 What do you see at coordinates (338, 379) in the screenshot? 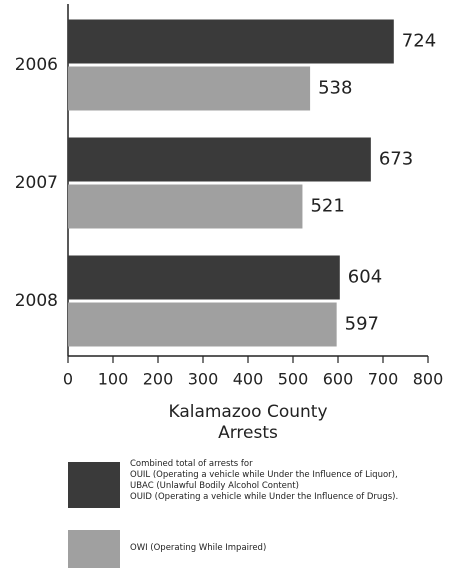
I see `x-tick-label: 600` at bounding box center [338, 379].